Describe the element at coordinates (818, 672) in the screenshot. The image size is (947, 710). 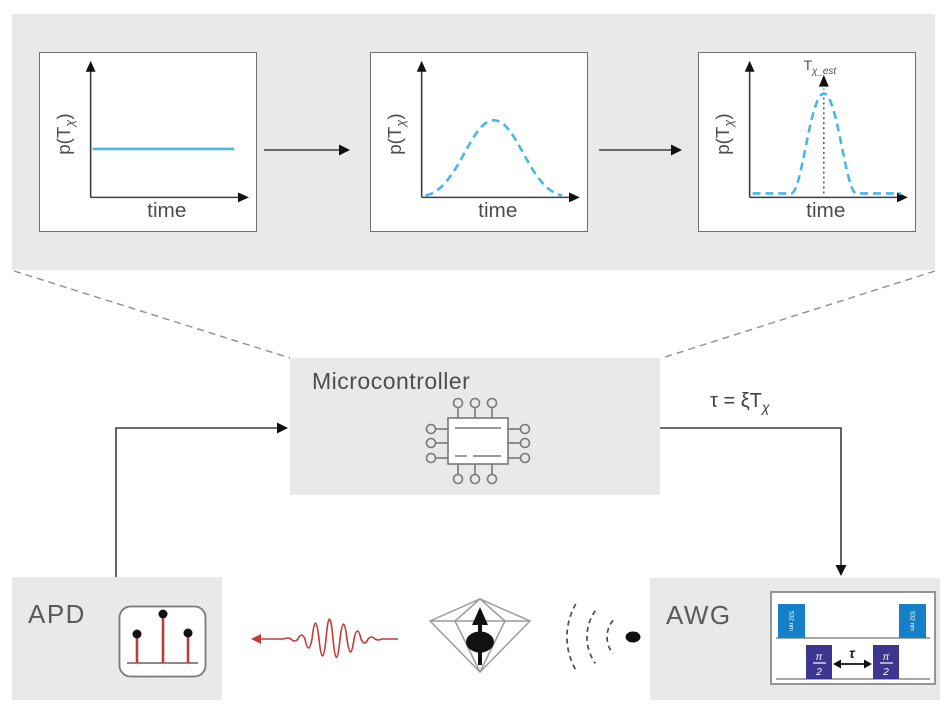
I see `two-left: 2` at that location.